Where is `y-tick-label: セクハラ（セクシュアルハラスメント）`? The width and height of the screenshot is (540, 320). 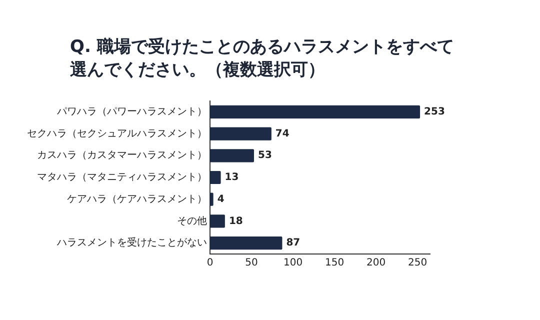 y-tick-label: セクハラ（セクシュアルハラスメント） is located at coordinates (117, 134).